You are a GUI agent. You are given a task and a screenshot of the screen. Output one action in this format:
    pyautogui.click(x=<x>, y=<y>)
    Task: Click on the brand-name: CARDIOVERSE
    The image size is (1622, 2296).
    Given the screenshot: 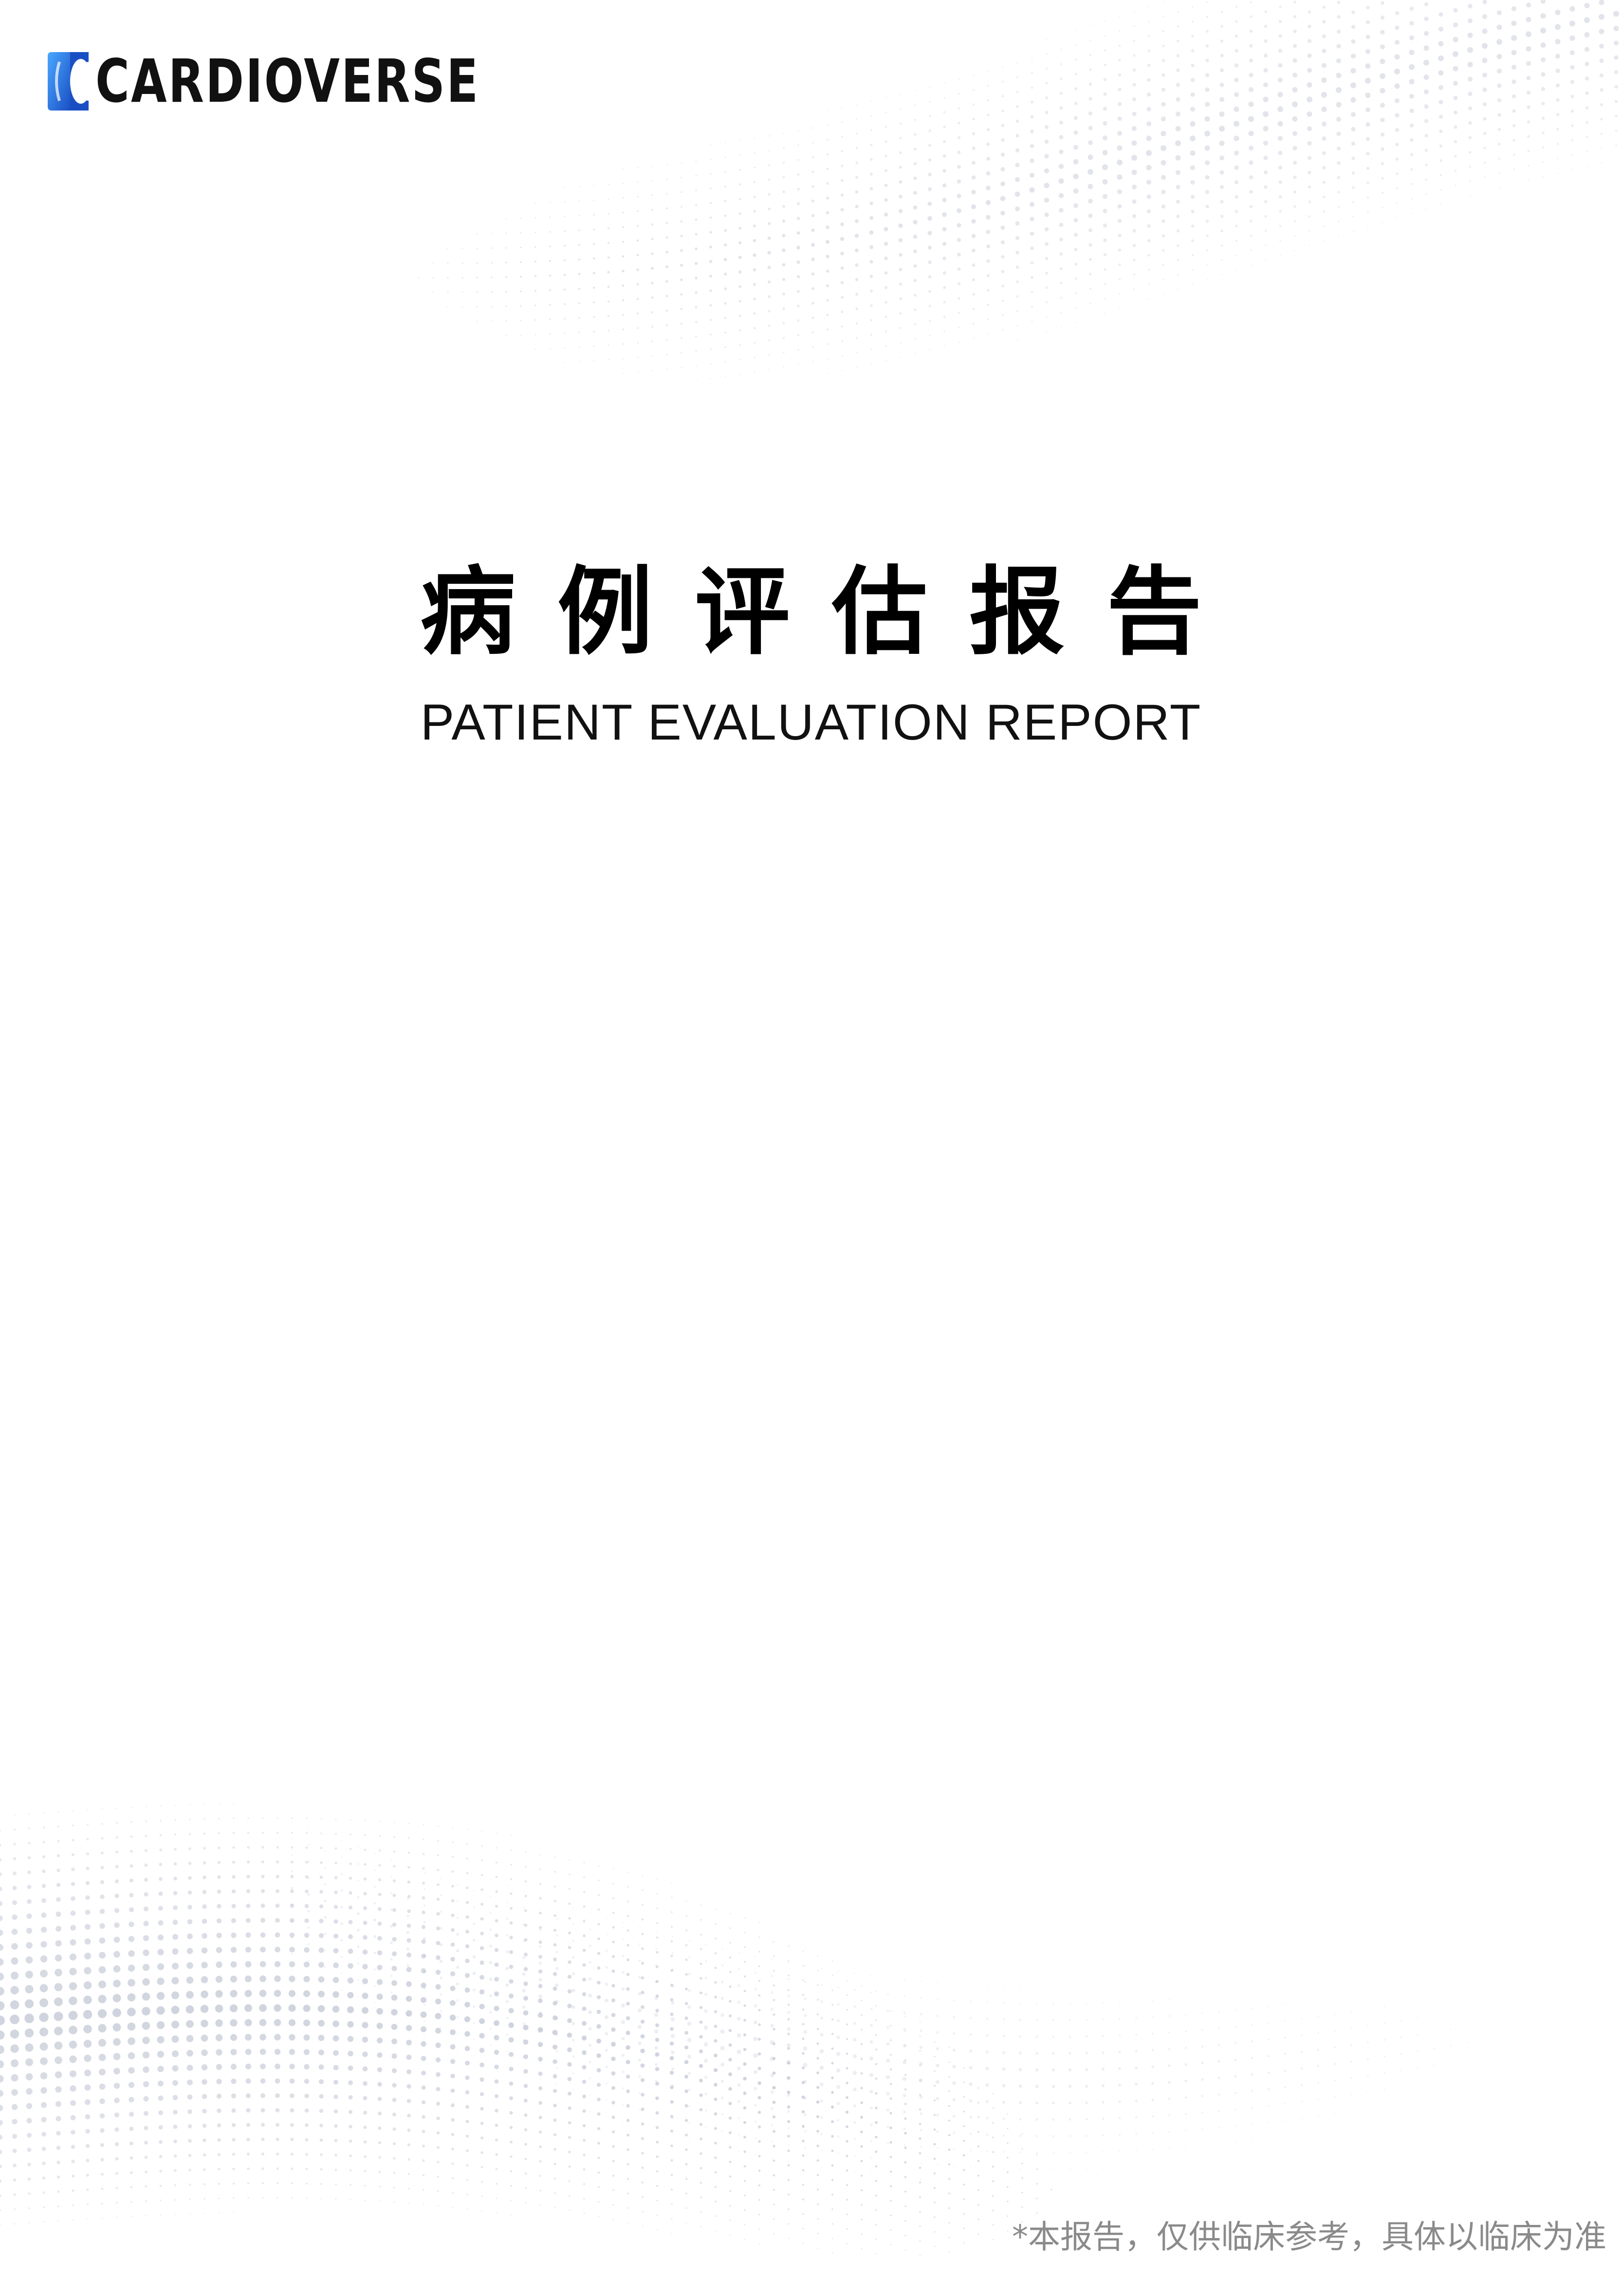 What is the action you would take?
    pyautogui.click(x=287, y=81)
    